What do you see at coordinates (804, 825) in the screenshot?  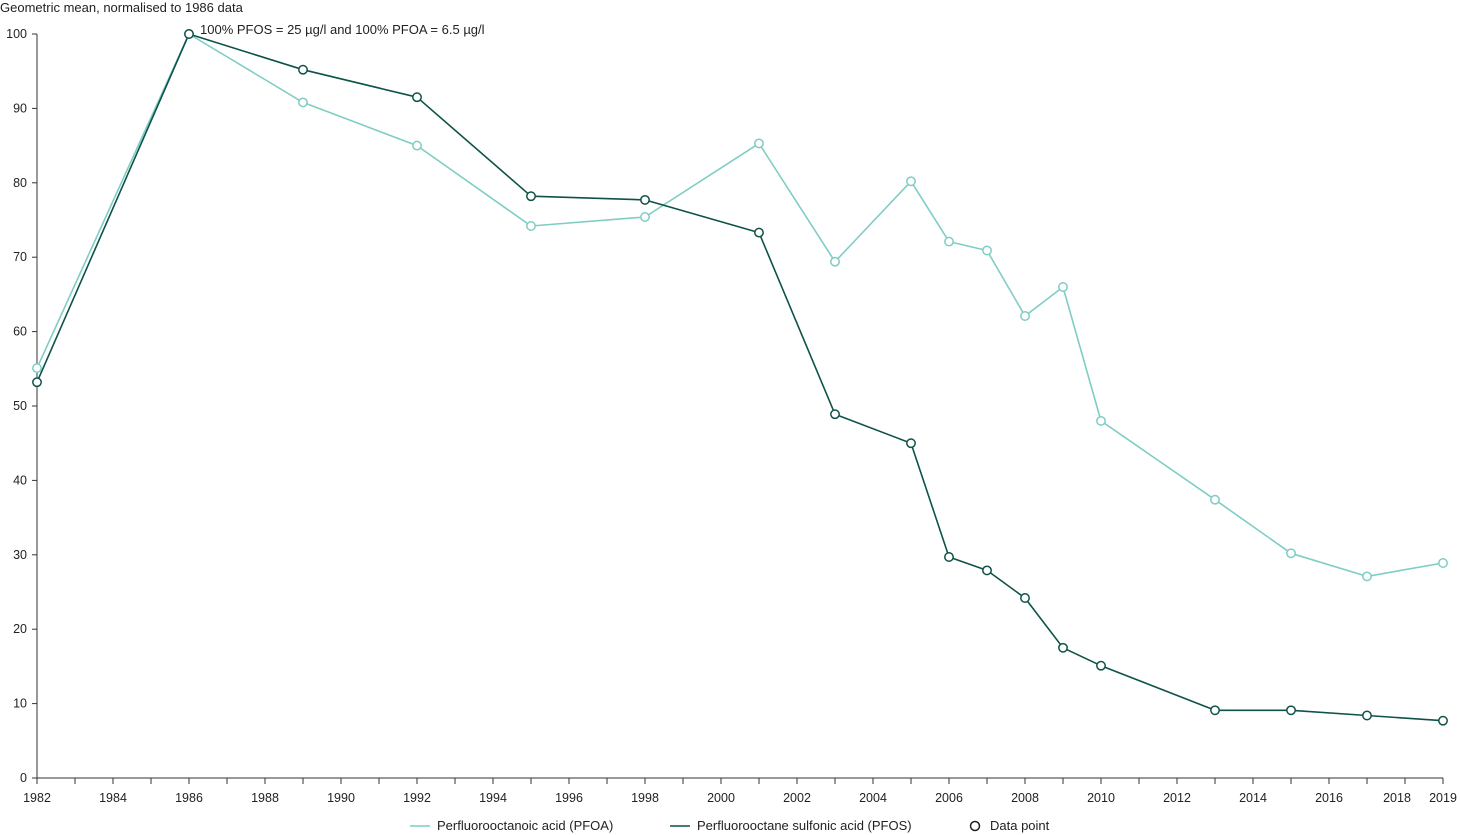 I see `legend-label-pfos: Perfluorooctane sulfonic acid (PFOS)` at bounding box center [804, 825].